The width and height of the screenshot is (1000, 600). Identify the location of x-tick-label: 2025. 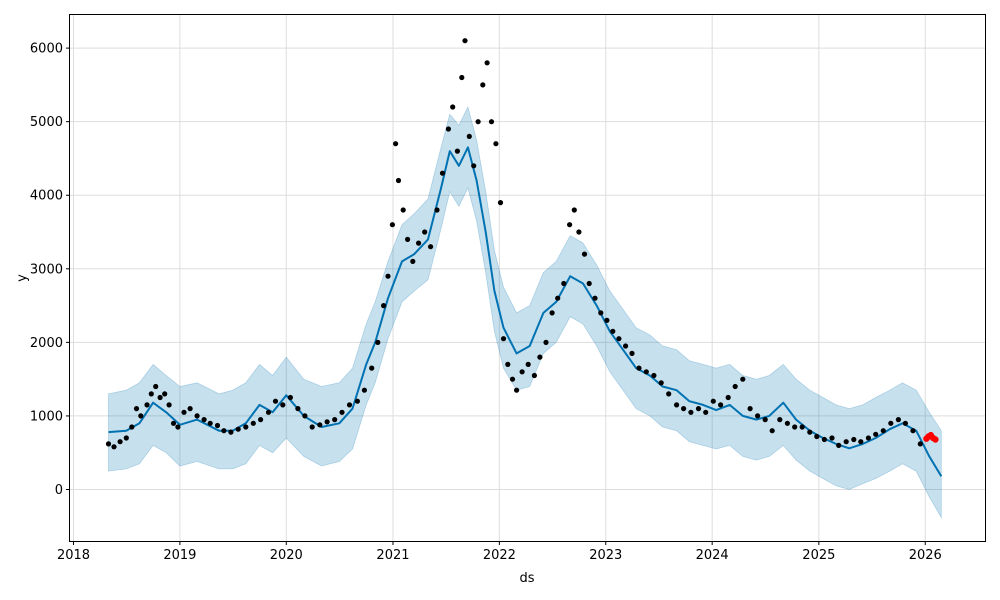
(818, 555).